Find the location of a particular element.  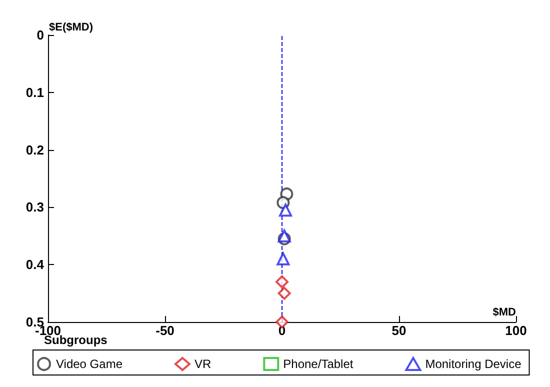

y-axis-title: $E($MD) is located at coordinates (71, 28).